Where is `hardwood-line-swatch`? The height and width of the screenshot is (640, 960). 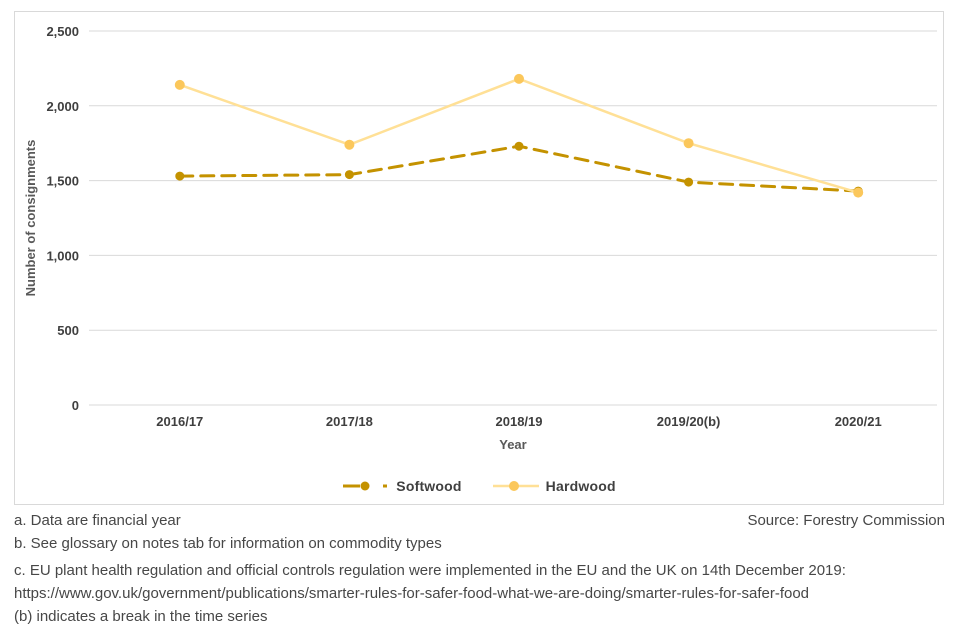 hardwood-line-swatch is located at coordinates (515, 486).